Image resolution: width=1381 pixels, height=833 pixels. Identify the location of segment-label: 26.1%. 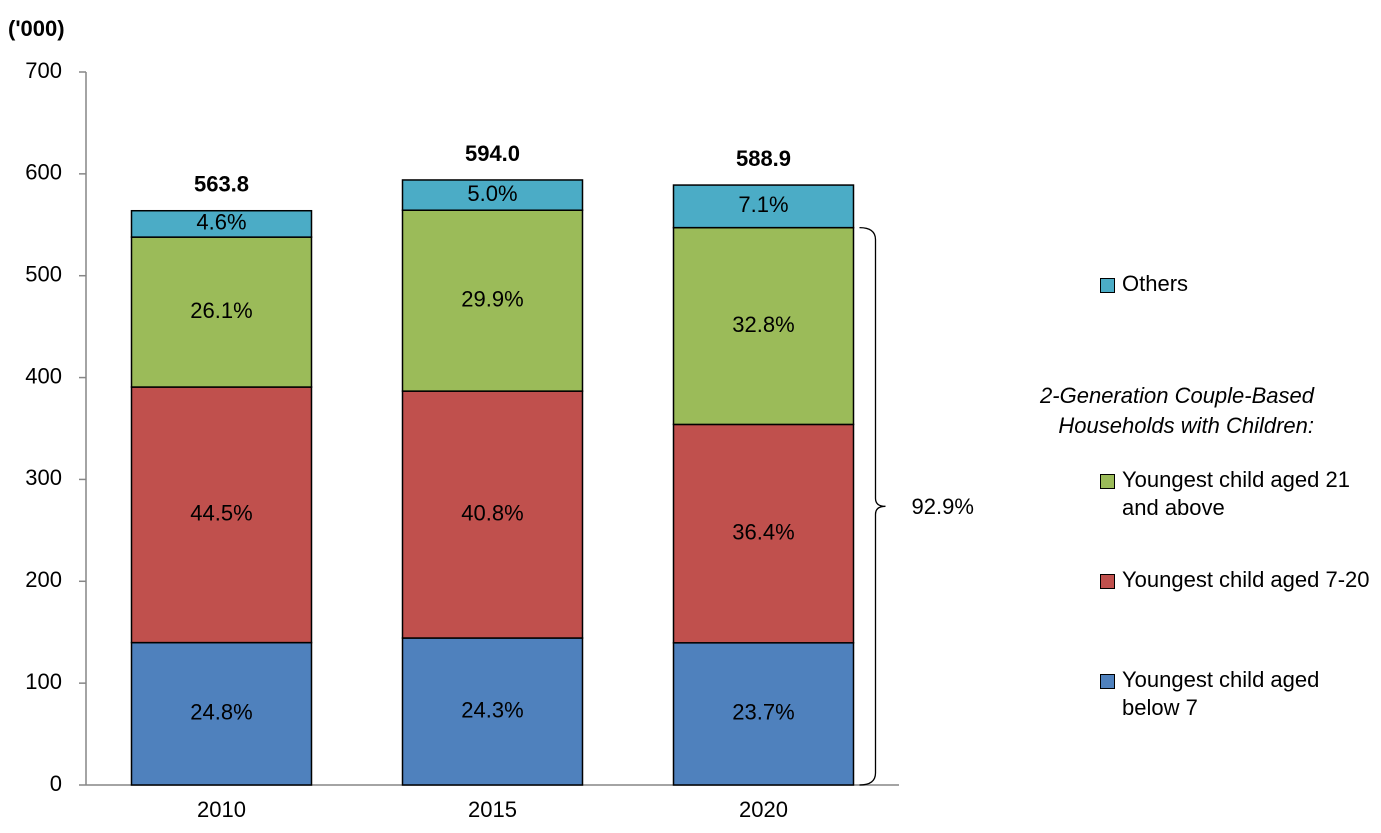
(221, 310).